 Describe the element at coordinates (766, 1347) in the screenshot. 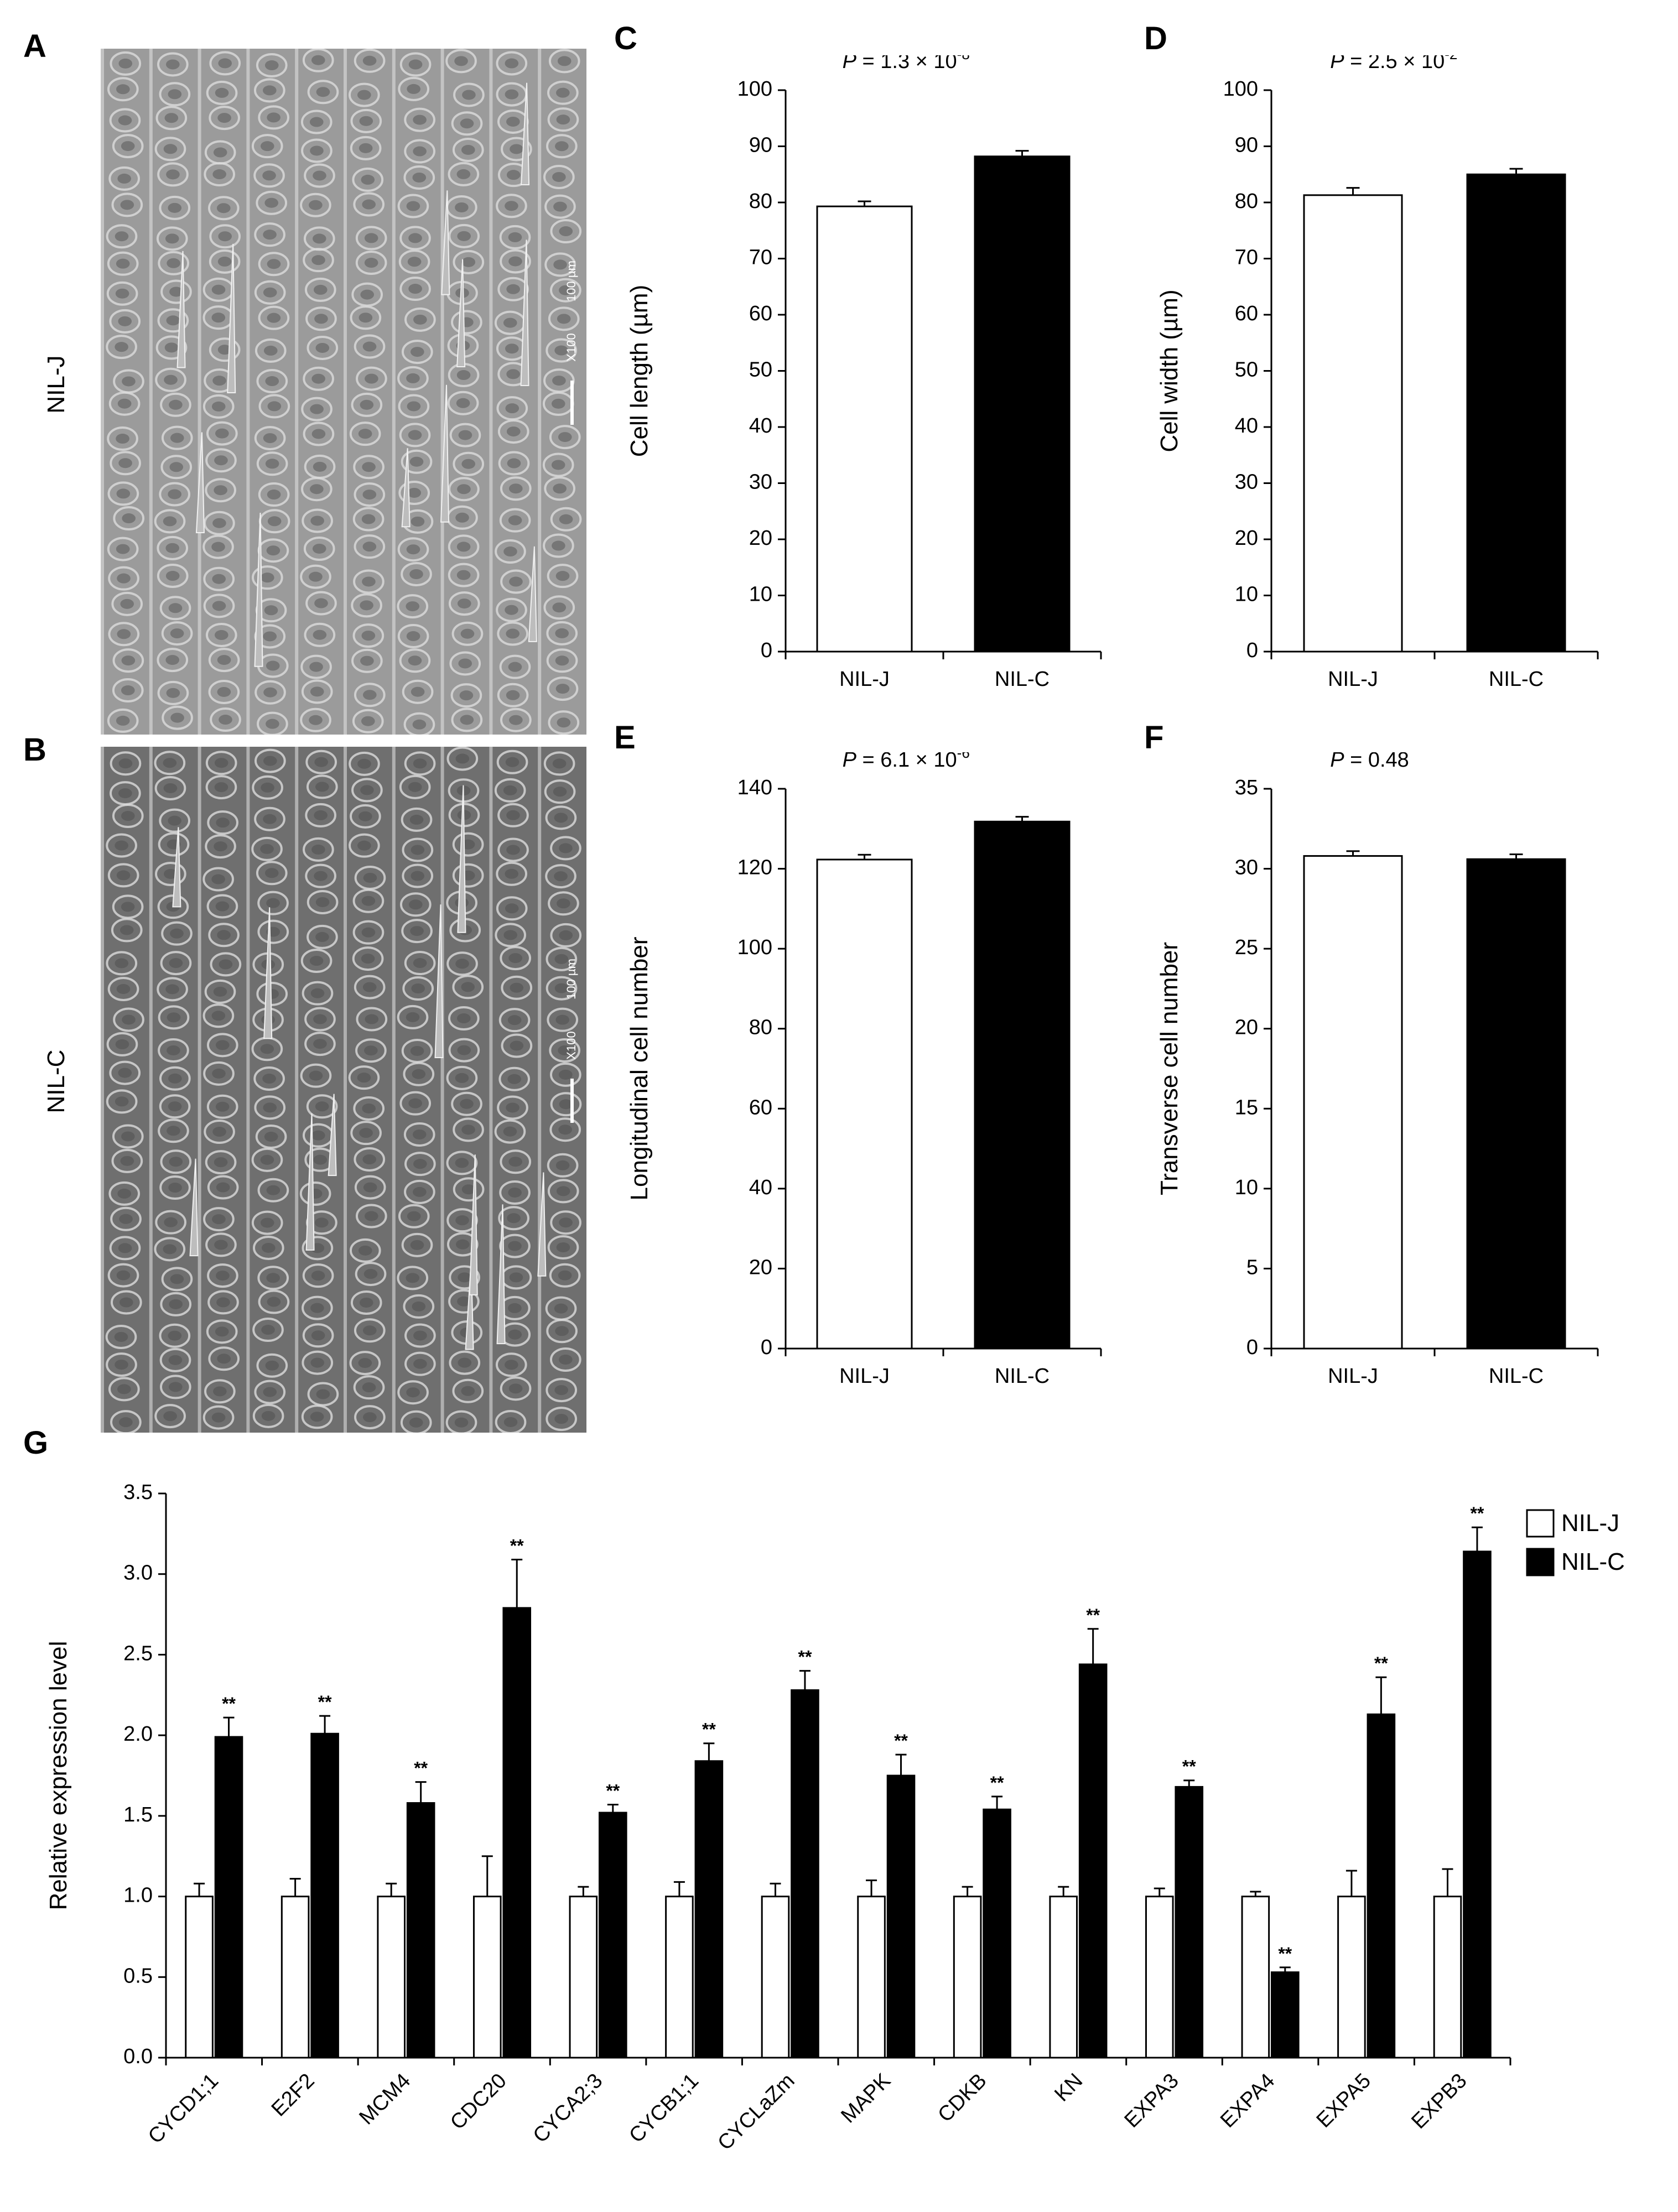

I see `y-tick-label: 0` at that location.